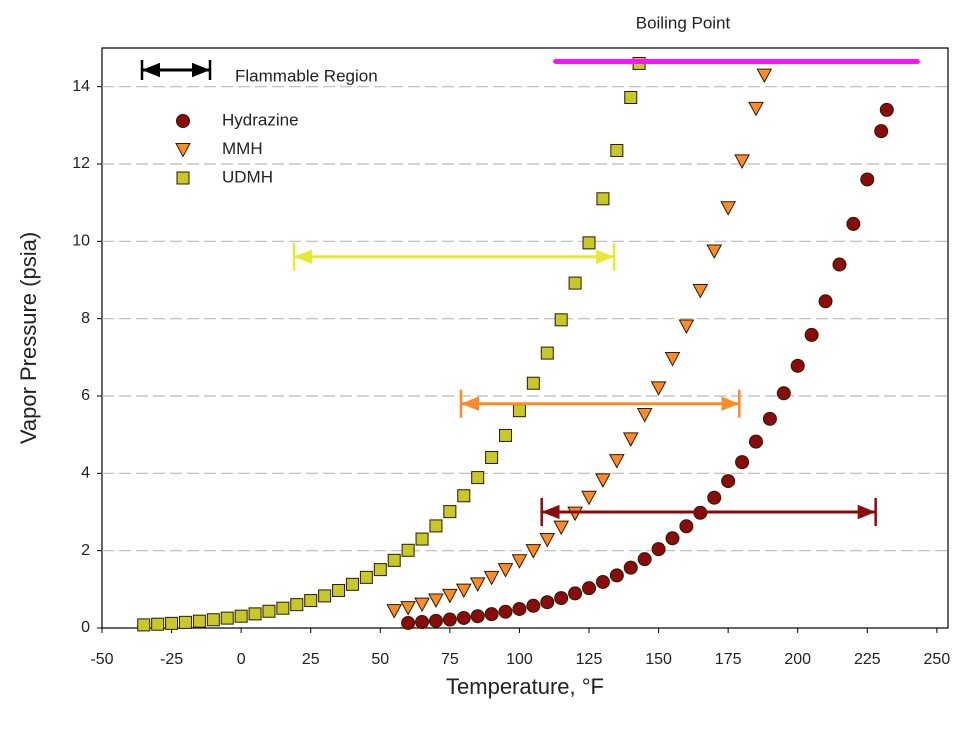 This screenshot has height=732, width=956. I want to click on x-tick-label: 0, so click(241, 659).